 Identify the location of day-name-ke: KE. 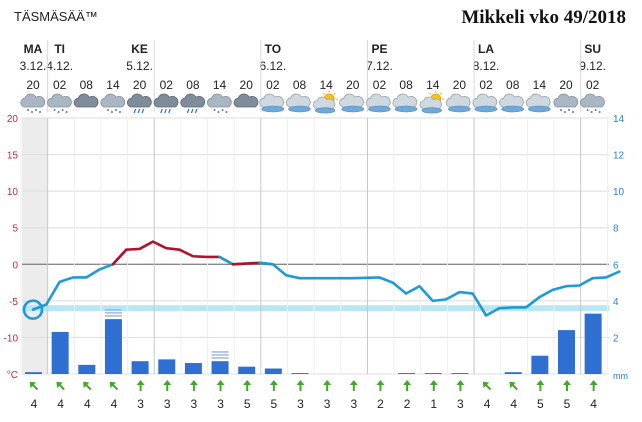
(139, 49).